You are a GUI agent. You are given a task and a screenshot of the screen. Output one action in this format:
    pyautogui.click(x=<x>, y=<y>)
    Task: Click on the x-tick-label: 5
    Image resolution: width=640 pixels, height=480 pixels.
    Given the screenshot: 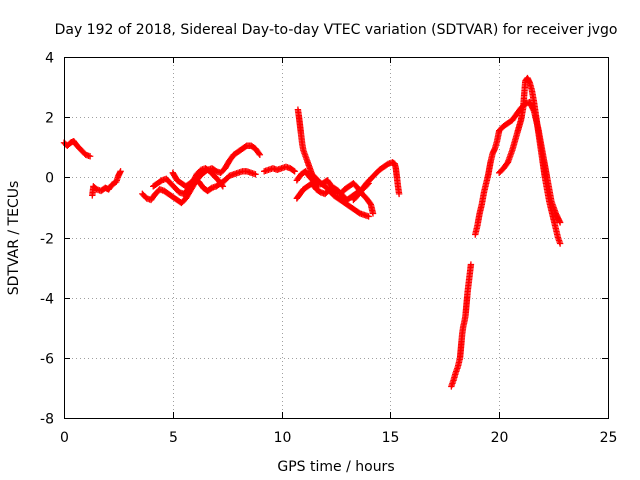 What is the action you would take?
    pyautogui.click(x=173, y=438)
    